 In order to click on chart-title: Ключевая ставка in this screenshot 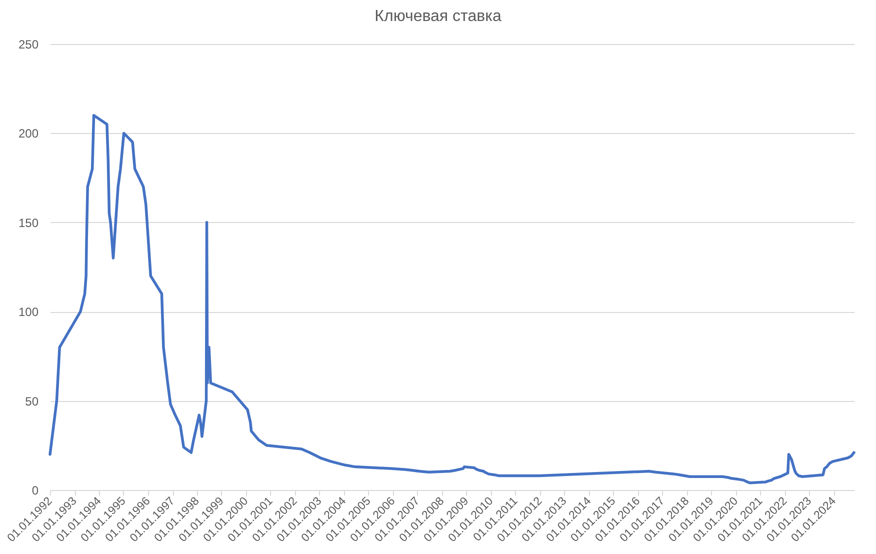, I will do `click(438, 16)`.